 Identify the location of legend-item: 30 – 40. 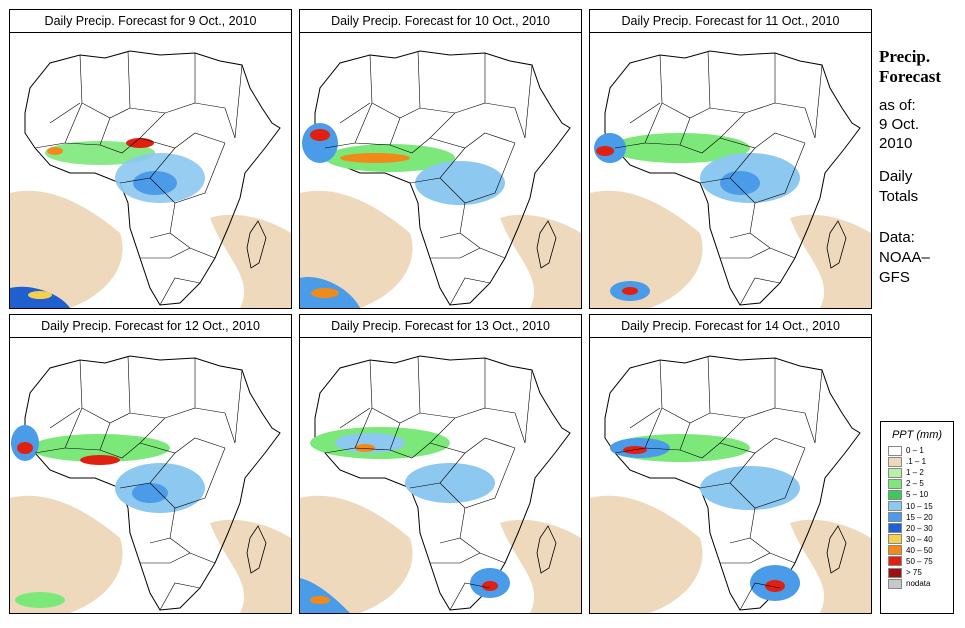
(920, 539).